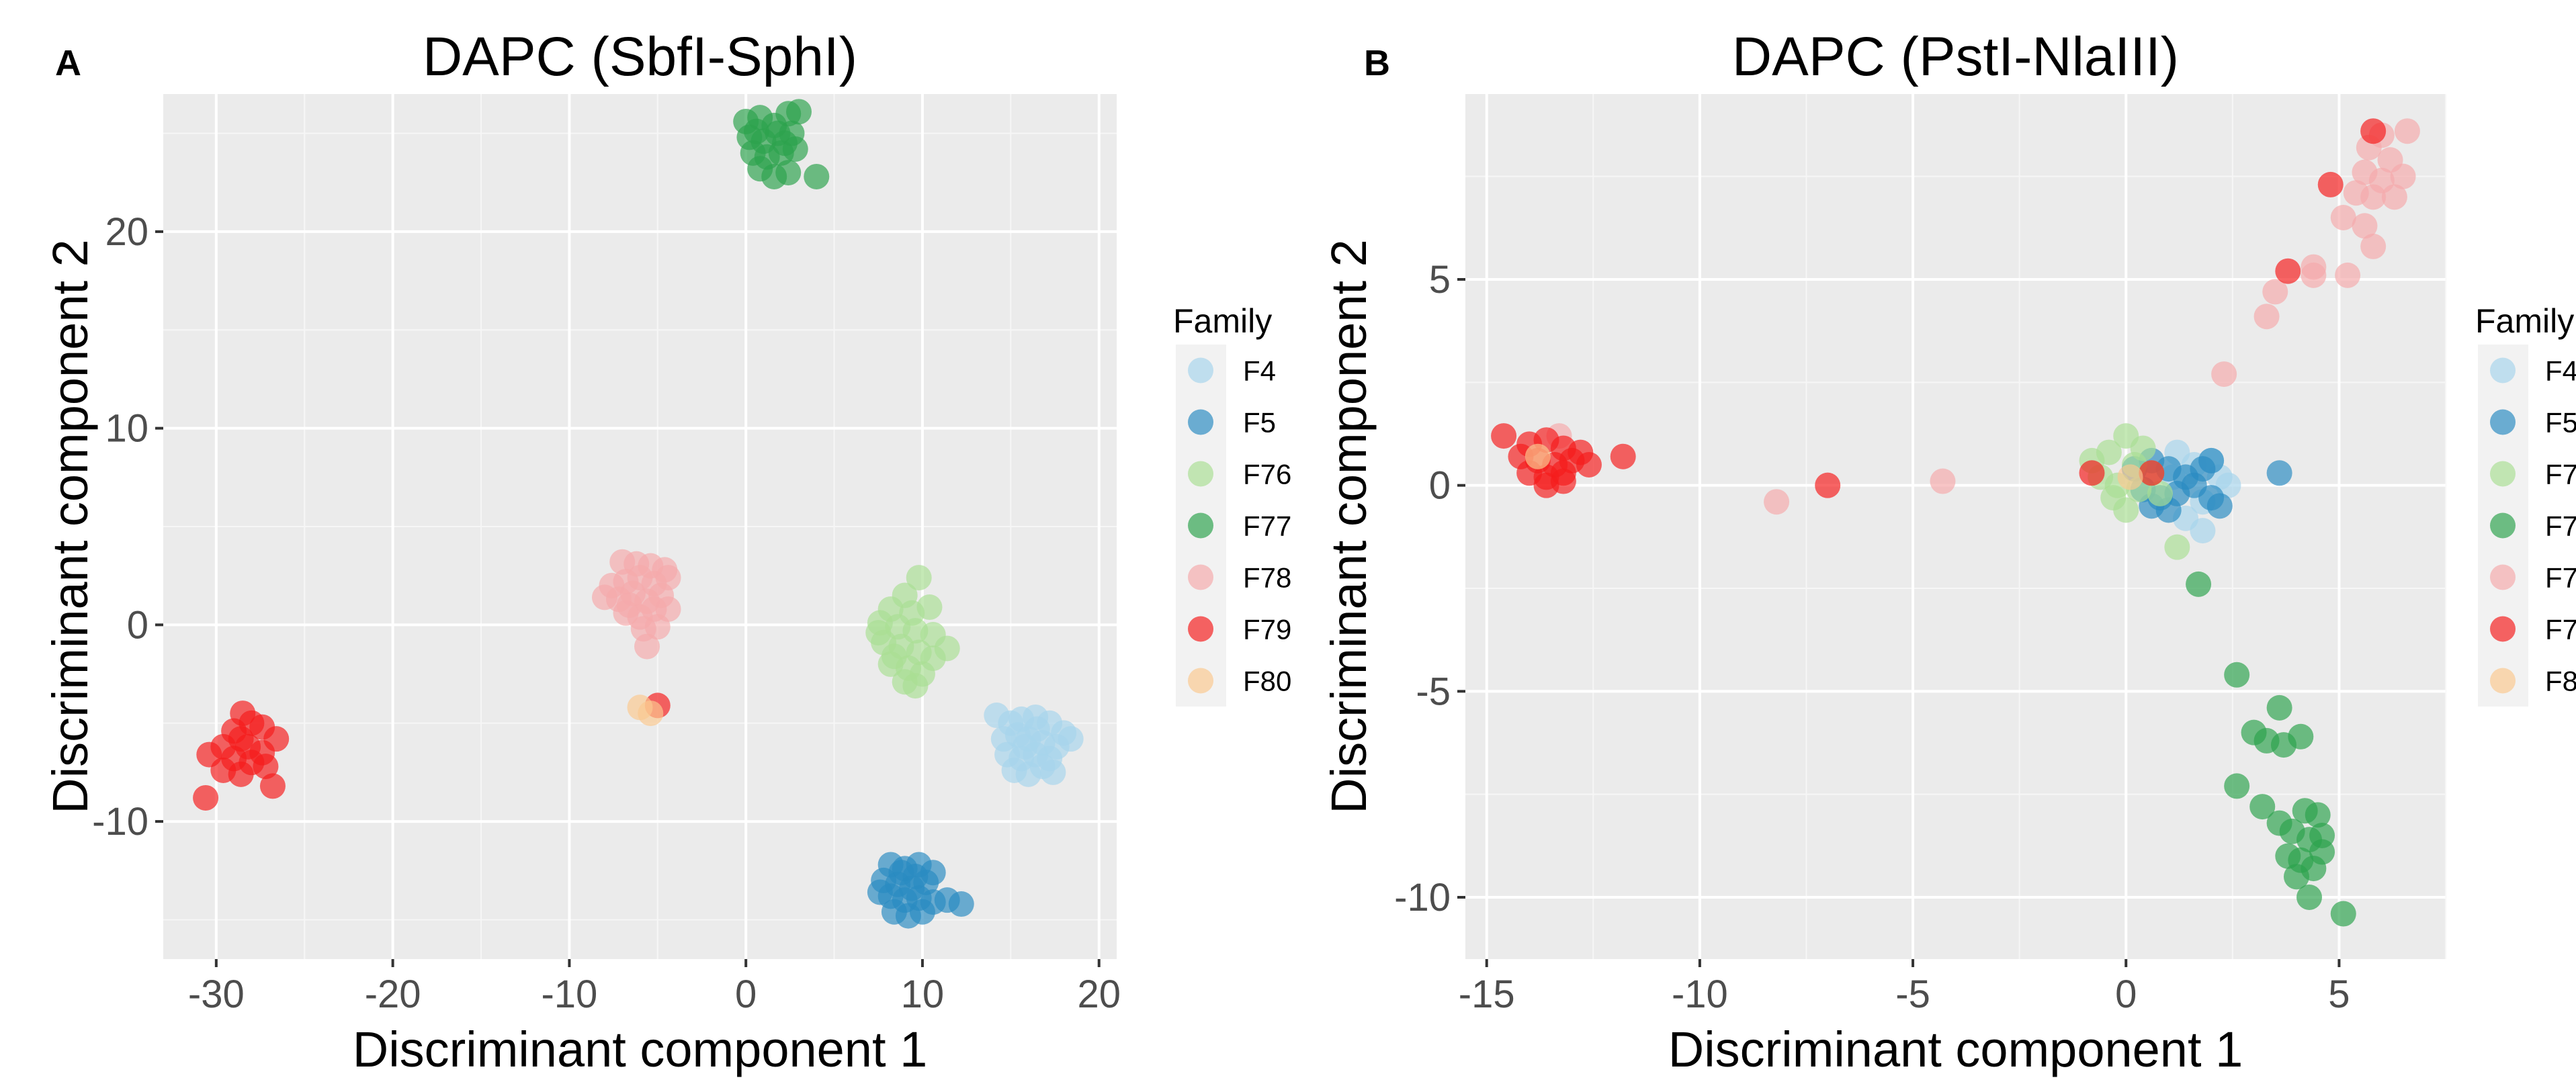 This screenshot has width=2576, height=1086. I want to click on x-tick-label: -20, so click(393, 994).